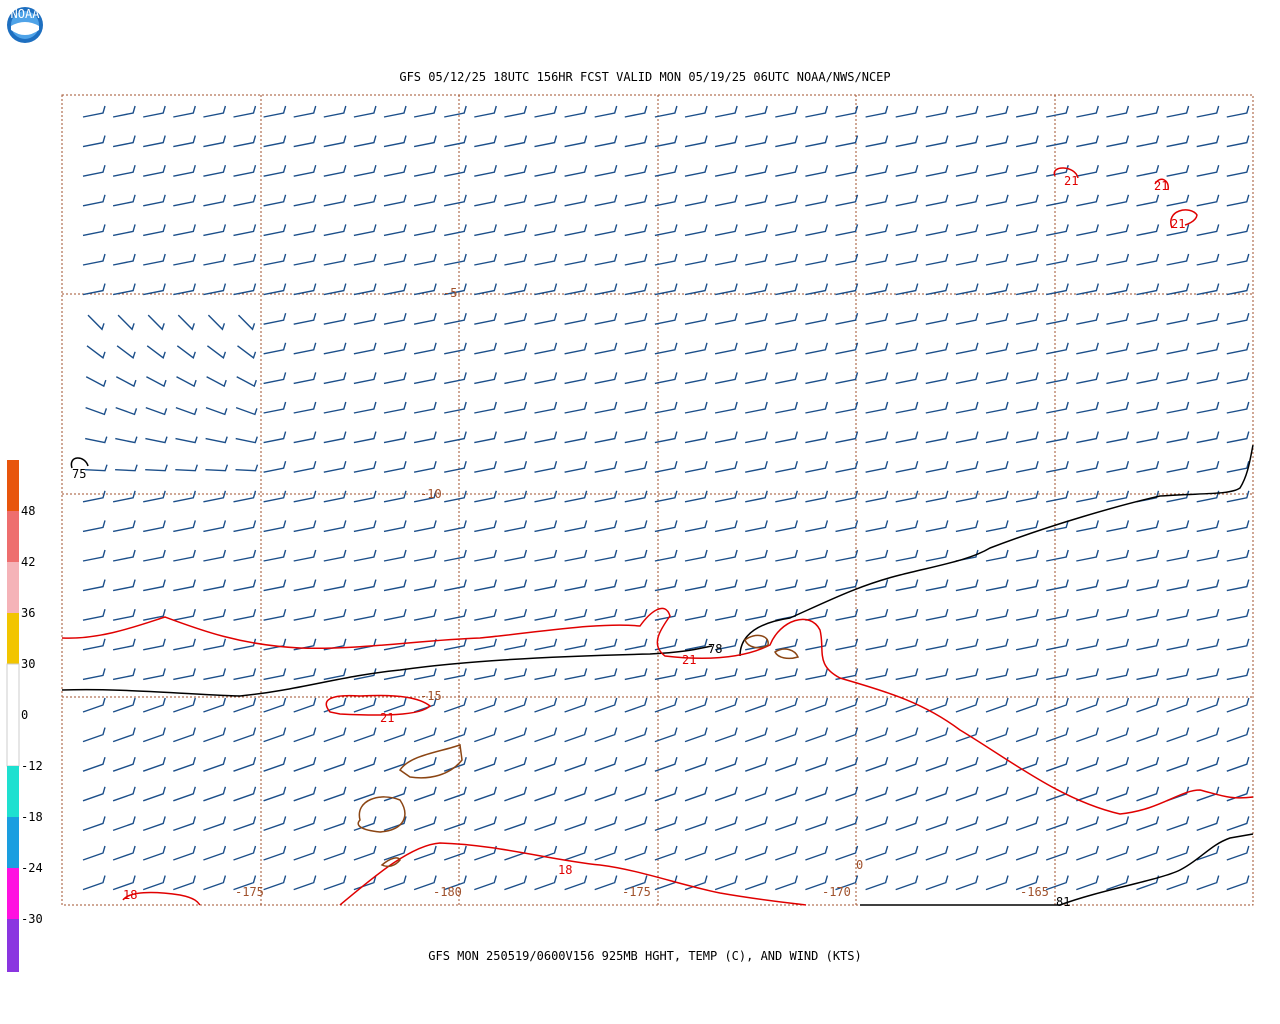 Image resolution: width=1280 pixels, height=1024 pixels. Describe the element at coordinates (28, 613) in the screenshot. I see `colorbar-label: 36` at that location.